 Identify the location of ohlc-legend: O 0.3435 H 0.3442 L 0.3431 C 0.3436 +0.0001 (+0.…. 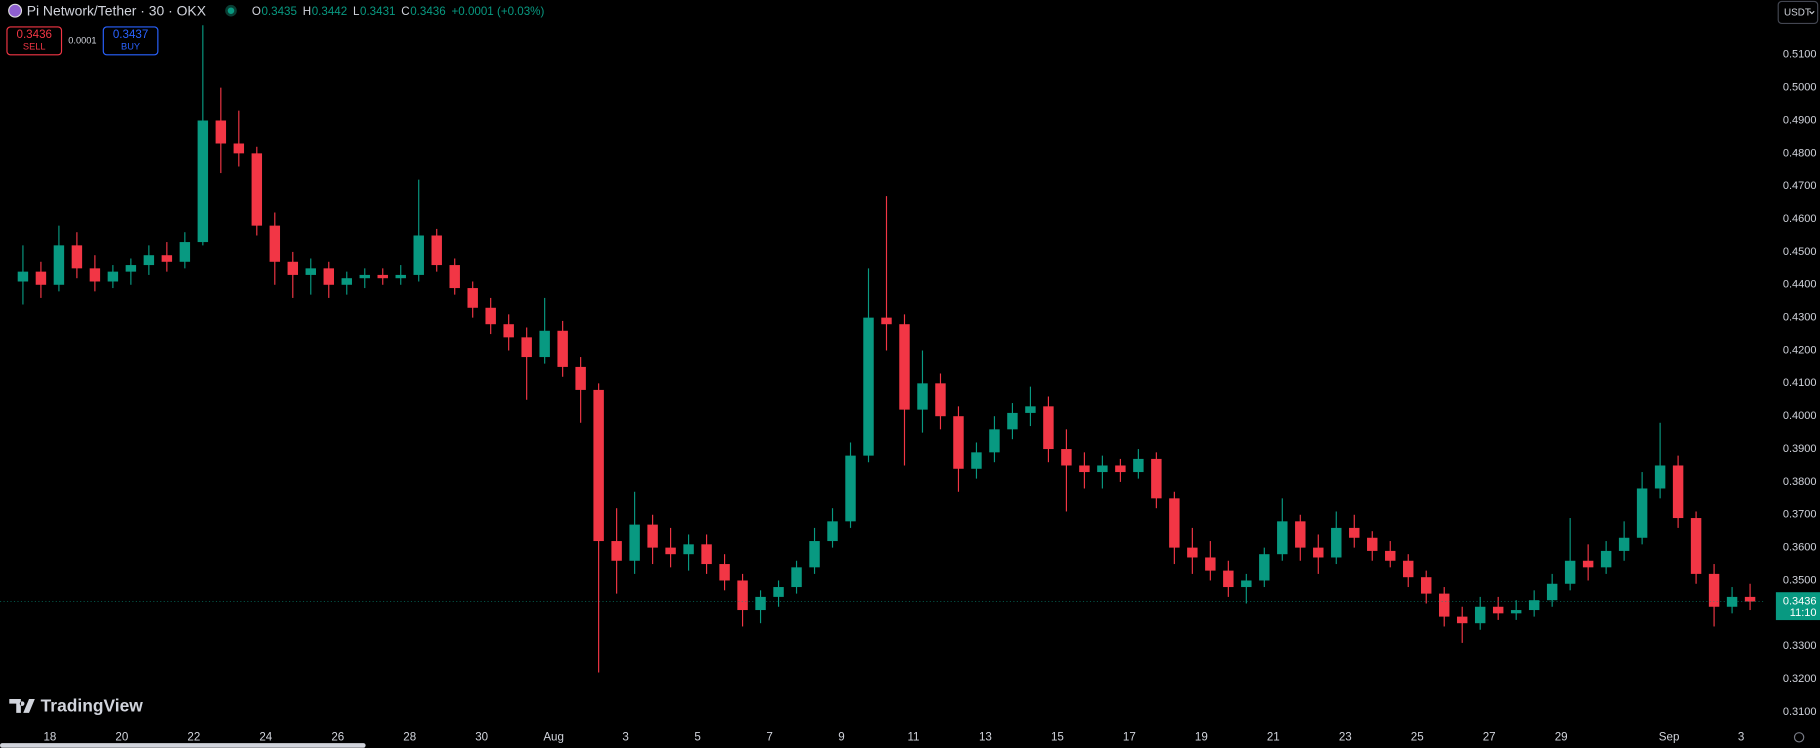
(398, 11).